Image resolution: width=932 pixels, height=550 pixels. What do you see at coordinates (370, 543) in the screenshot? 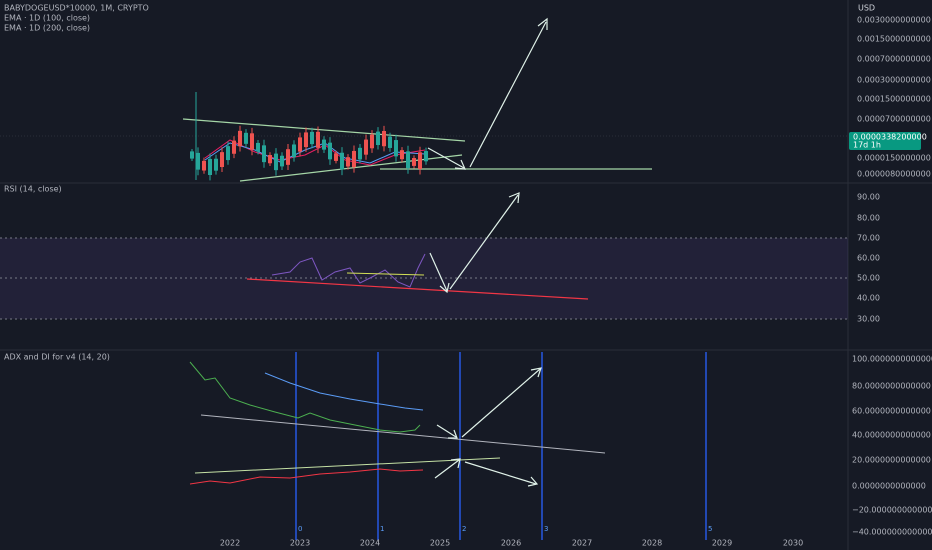
I see `time-label: 2024` at bounding box center [370, 543].